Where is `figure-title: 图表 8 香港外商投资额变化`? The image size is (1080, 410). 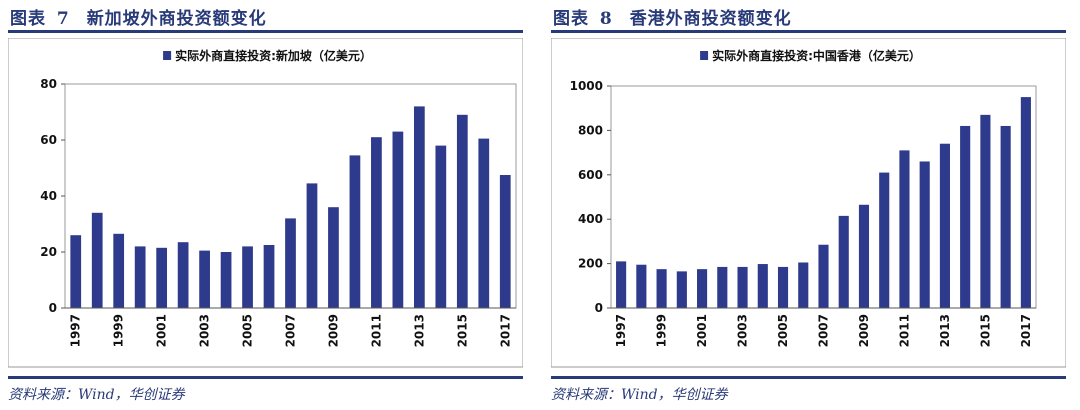
figure-title: 图表 8 香港外商投资额变化 is located at coordinates (672, 16).